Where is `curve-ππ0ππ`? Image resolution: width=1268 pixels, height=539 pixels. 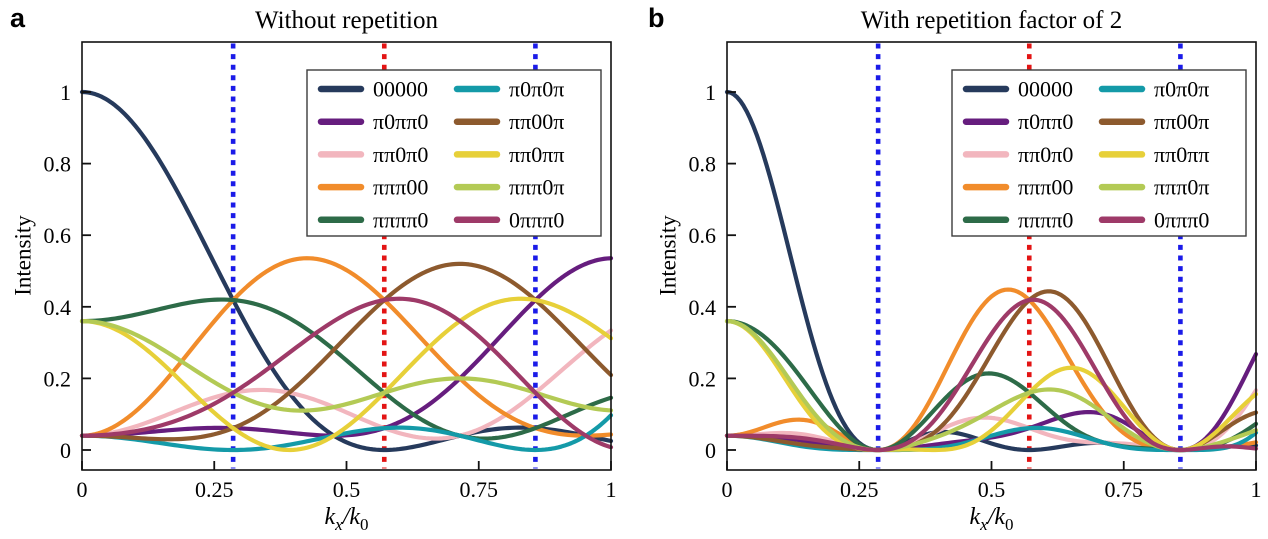
curve-ππ0ππ is located at coordinates (346, 374).